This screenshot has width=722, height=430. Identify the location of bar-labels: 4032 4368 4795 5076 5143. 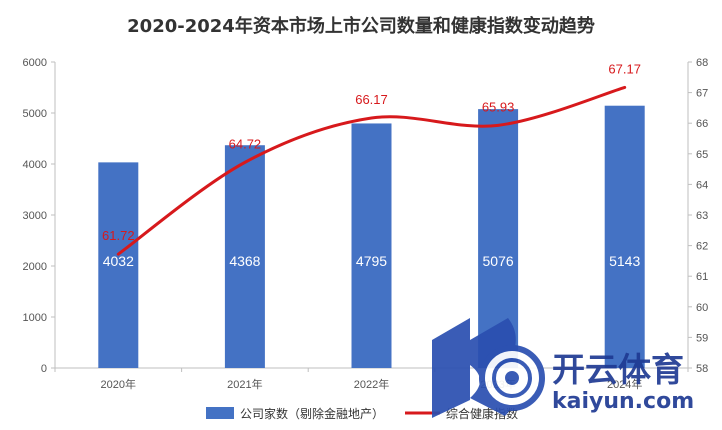
(372, 261).